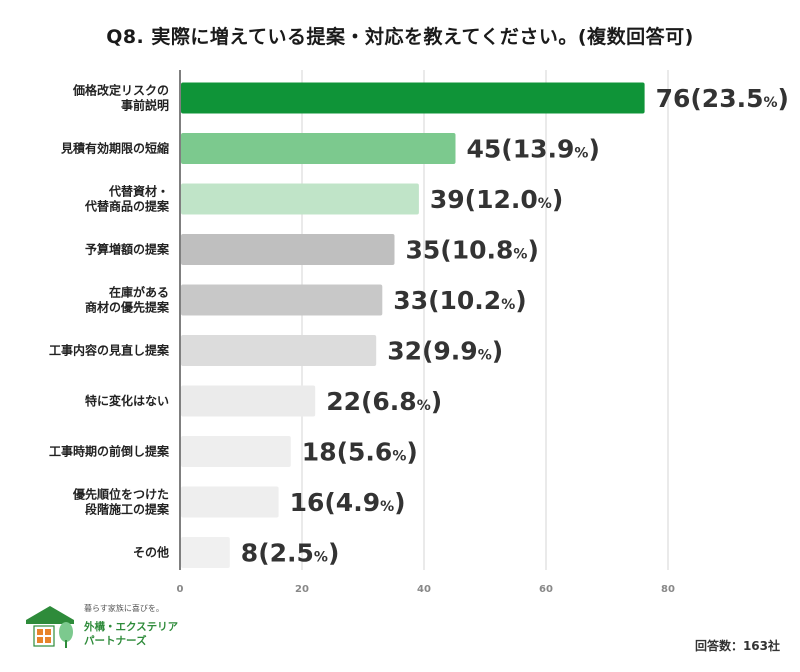  What do you see at coordinates (180, 589) in the screenshot?
I see `x-tick-label: 0` at bounding box center [180, 589].